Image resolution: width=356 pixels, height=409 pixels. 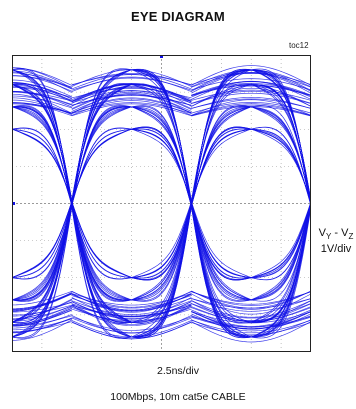 What do you see at coordinates (336, 241) in the screenshot?
I see `y-scale-label: VY - VZ 1V/div` at bounding box center [336, 241].